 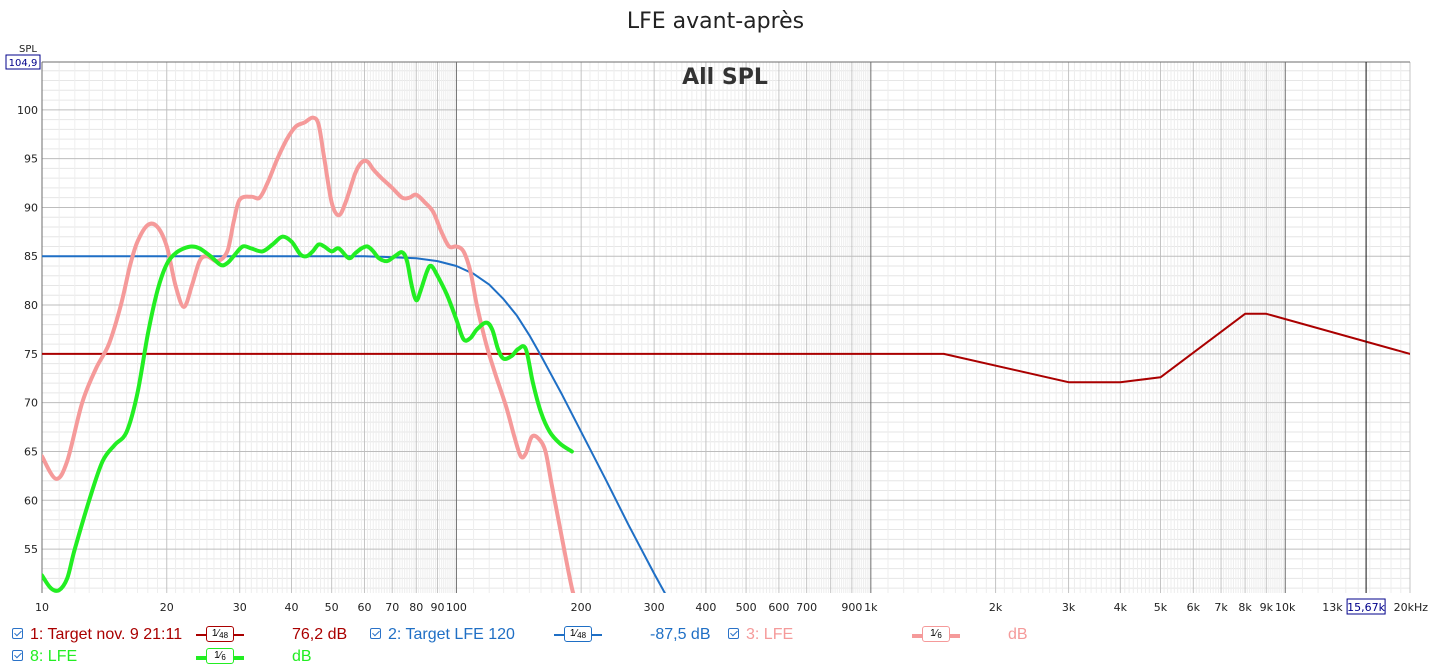 I want to click on x-tick-label: 1k, so click(x=871, y=607).